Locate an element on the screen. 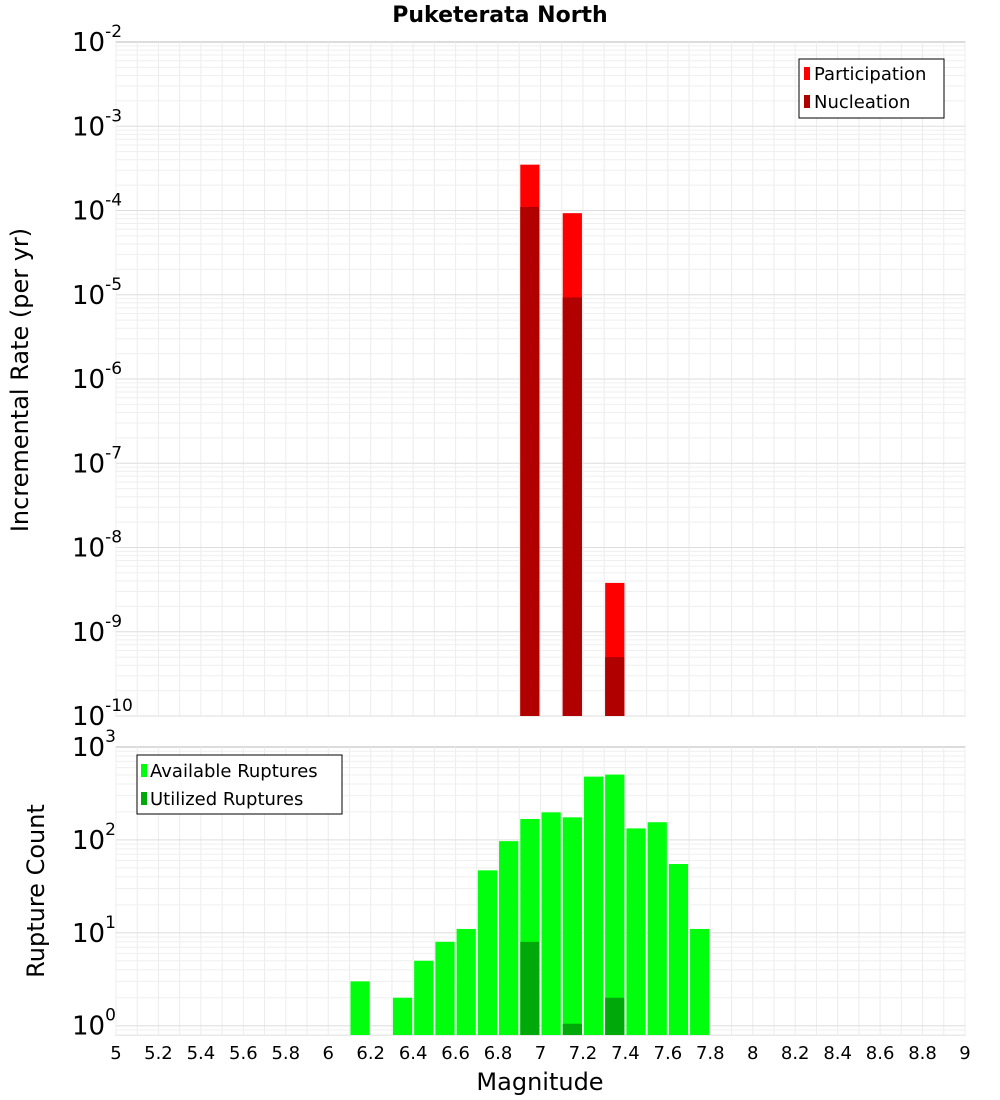  participation-legend-label: Participation is located at coordinates (870, 74).